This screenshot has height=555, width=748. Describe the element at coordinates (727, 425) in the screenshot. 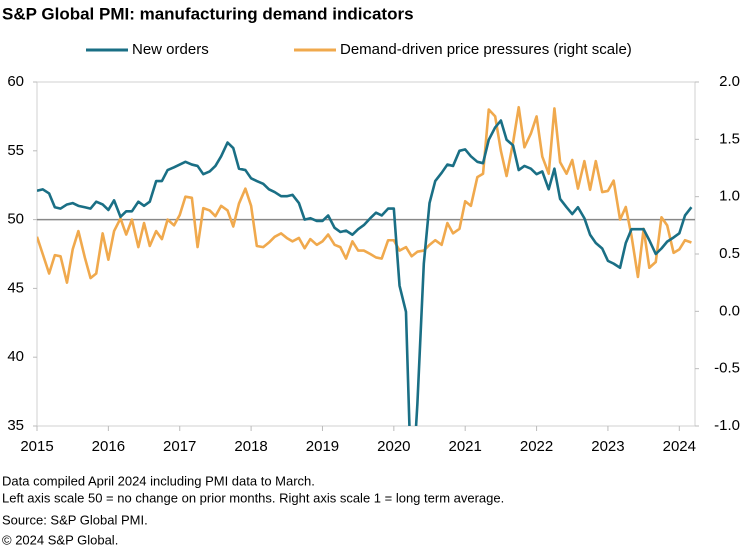

I see `y2-tick-label: -1.0` at that location.